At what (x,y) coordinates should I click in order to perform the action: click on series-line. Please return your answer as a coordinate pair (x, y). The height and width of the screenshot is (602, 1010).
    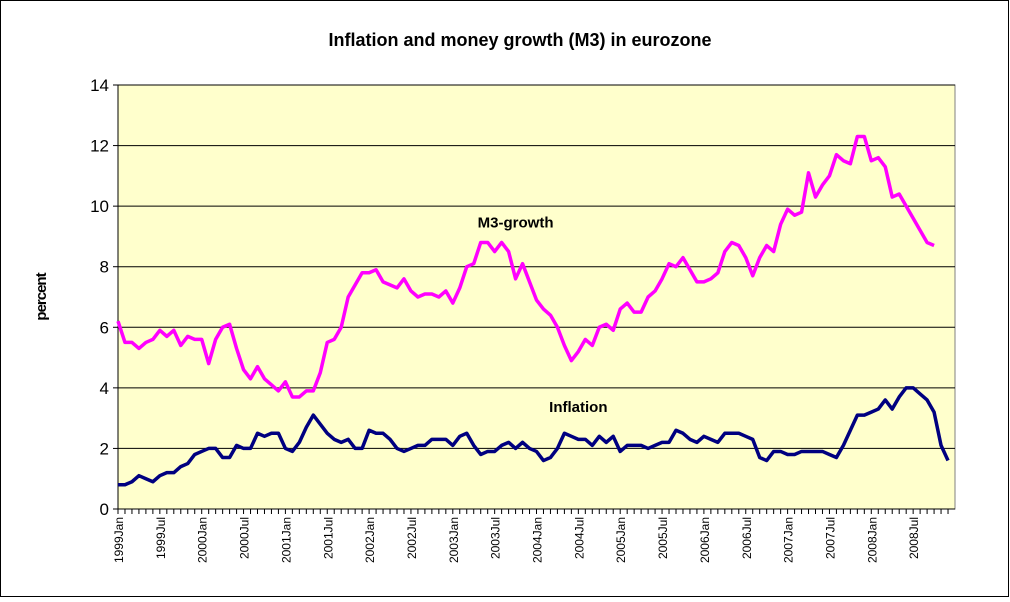
    Looking at the image, I should click on (534, 436).